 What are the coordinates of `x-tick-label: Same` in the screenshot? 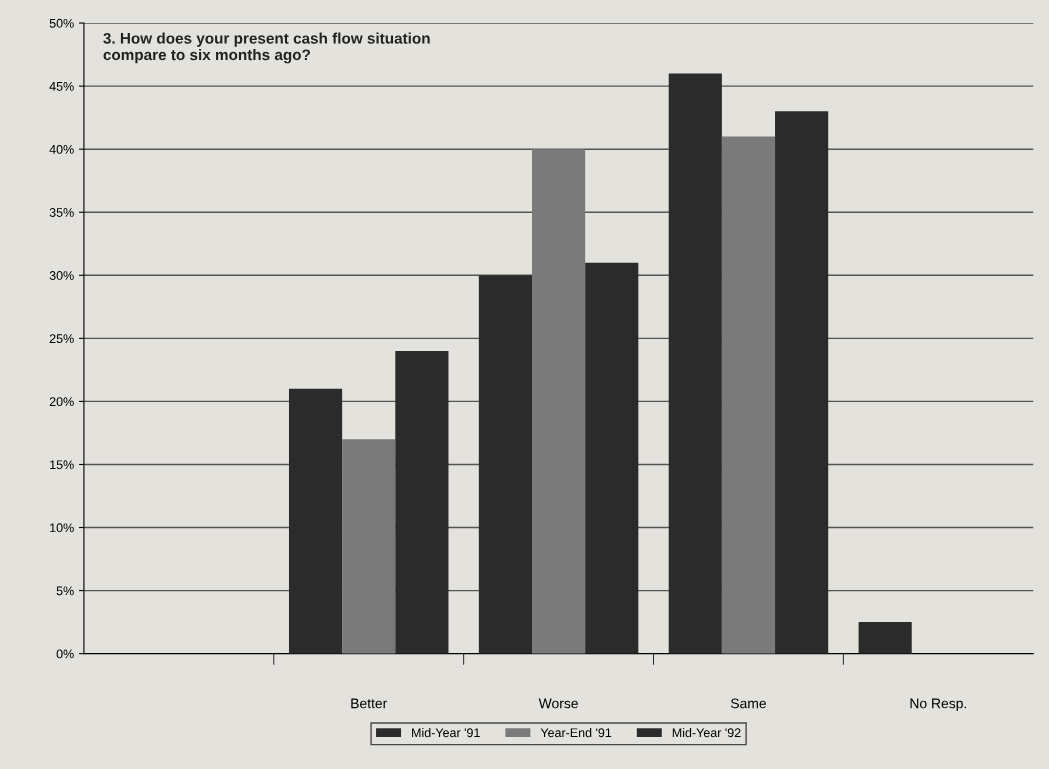 It's located at (748, 703).